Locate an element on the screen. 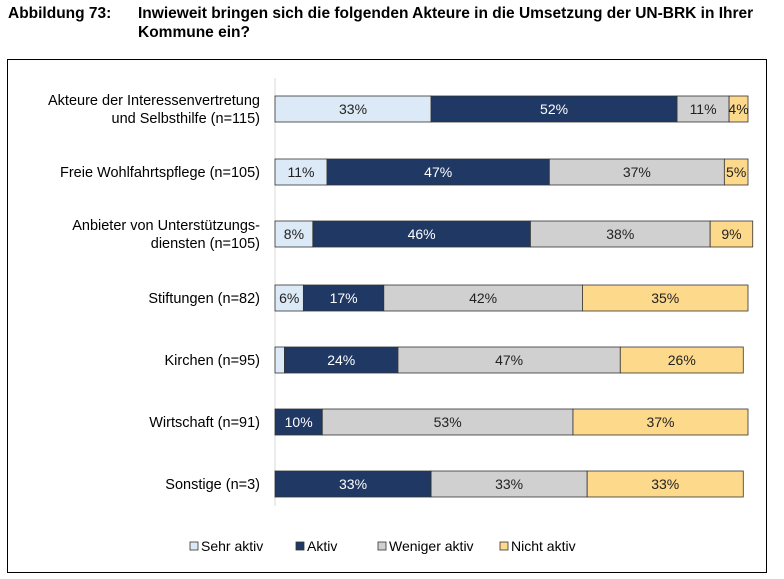  data-label: 4% is located at coordinates (738, 109).